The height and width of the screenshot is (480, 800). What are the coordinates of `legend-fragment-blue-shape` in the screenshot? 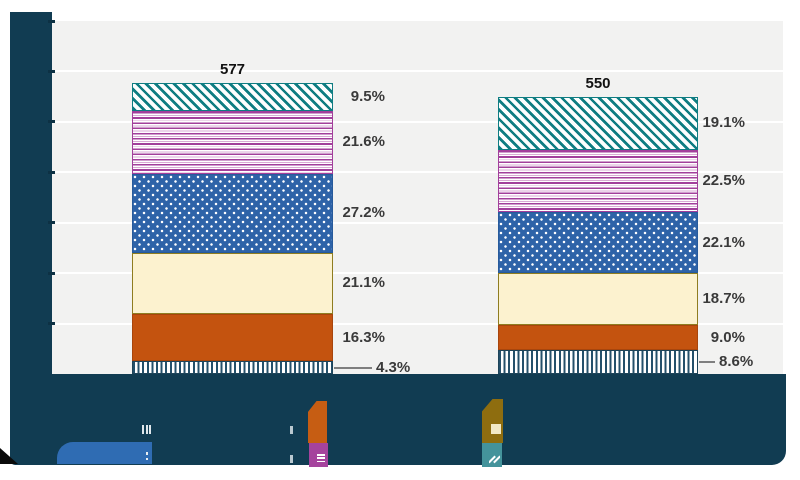 It's located at (104, 453).